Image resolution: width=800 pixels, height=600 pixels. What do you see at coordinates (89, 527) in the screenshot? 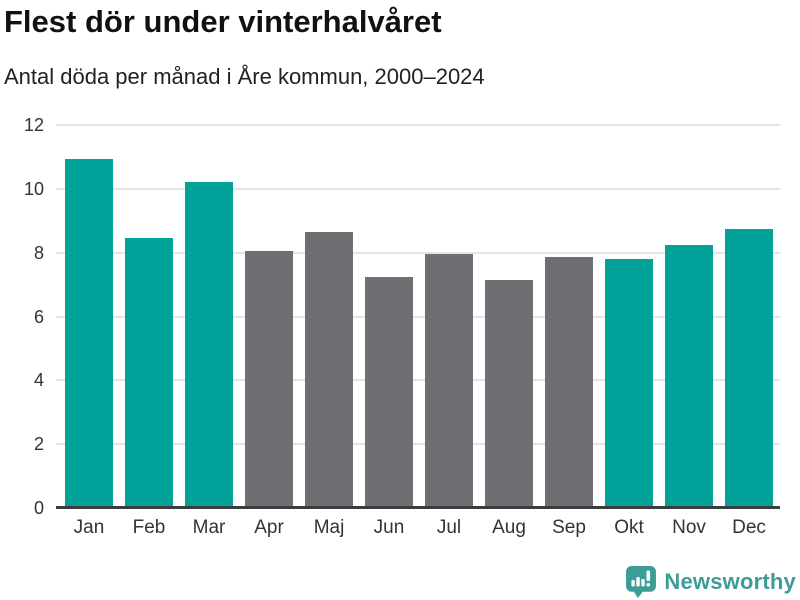
I see `x-tick-label-jan: Jan` at bounding box center [89, 527].